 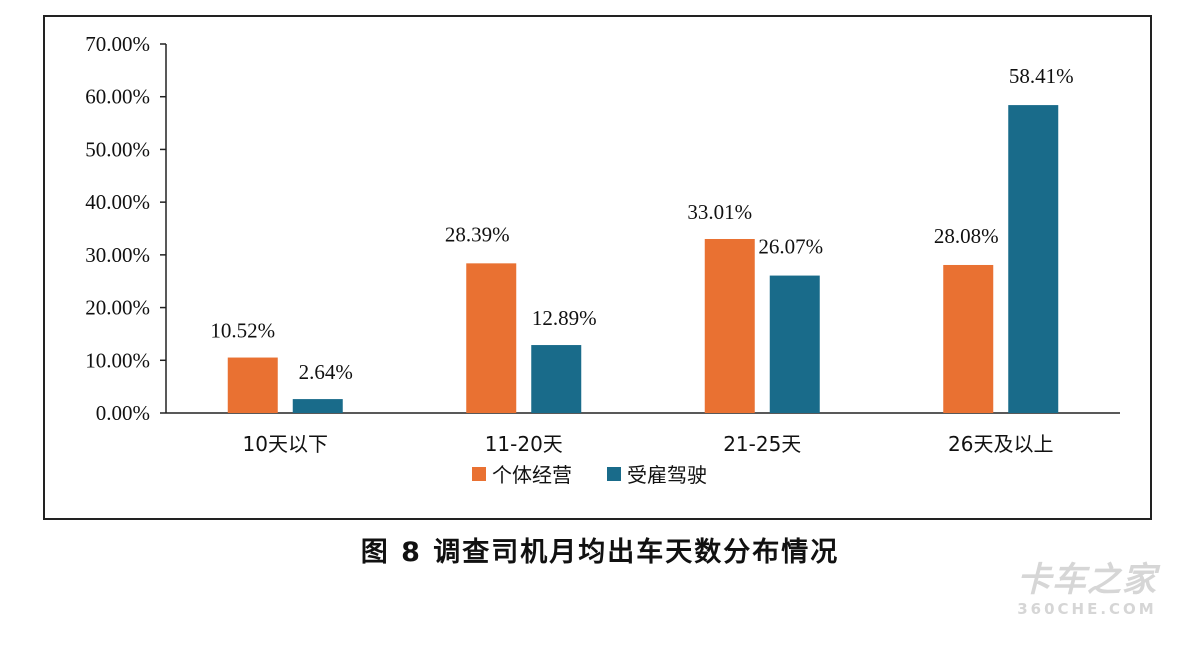 What do you see at coordinates (719, 212) in the screenshot?
I see `data-label: 33.01%` at bounding box center [719, 212].